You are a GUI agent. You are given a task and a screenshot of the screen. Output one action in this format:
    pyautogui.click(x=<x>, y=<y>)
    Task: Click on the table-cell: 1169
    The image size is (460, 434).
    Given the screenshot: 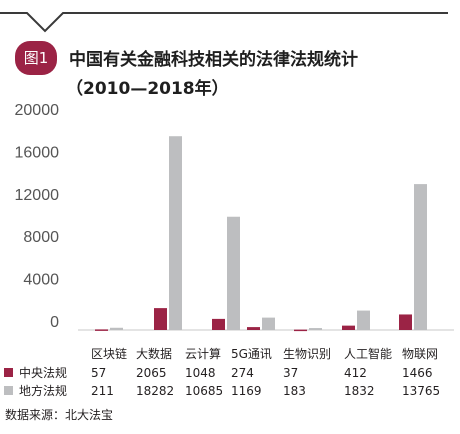 What is the action you would take?
    pyautogui.click(x=246, y=391)
    